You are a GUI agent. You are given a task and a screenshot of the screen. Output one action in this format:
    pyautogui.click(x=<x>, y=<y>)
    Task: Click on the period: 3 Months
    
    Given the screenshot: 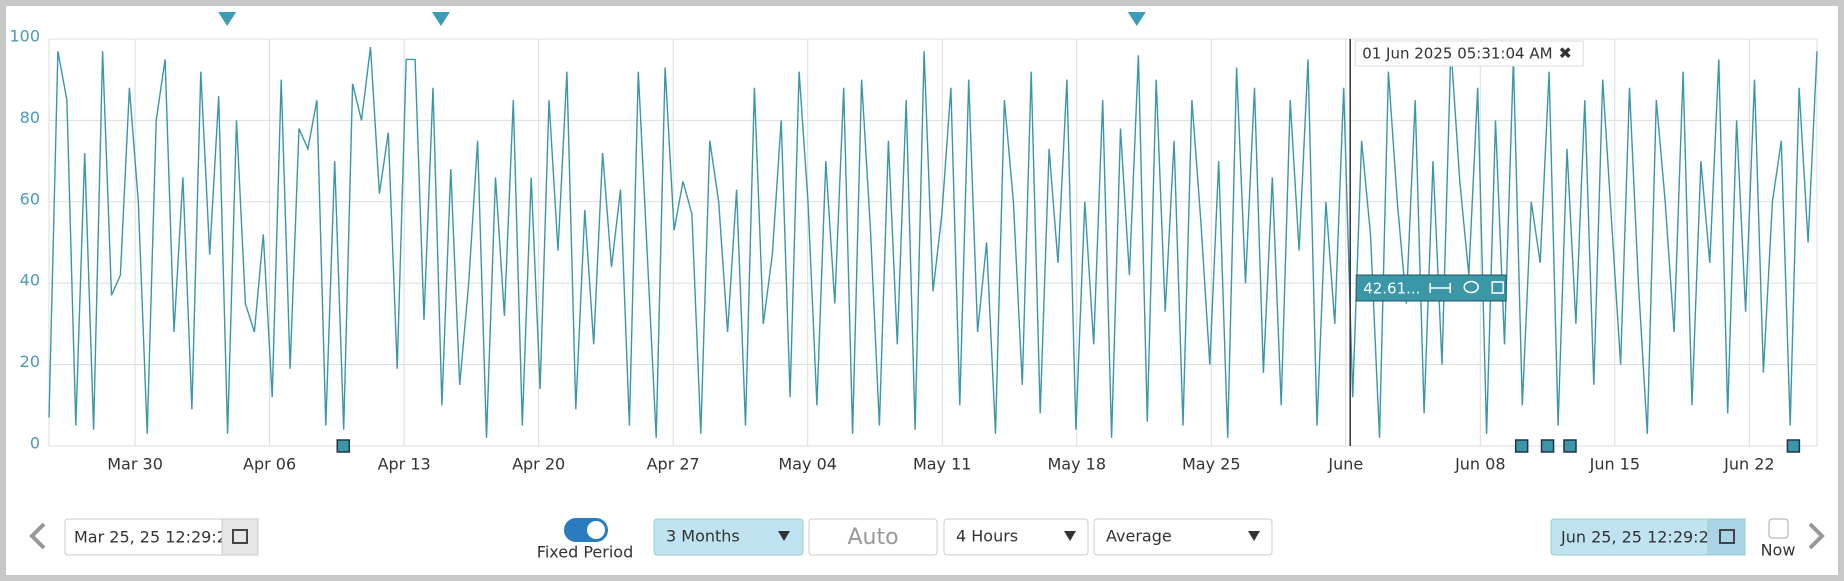 What is the action you would take?
    pyautogui.click(x=703, y=536)
    